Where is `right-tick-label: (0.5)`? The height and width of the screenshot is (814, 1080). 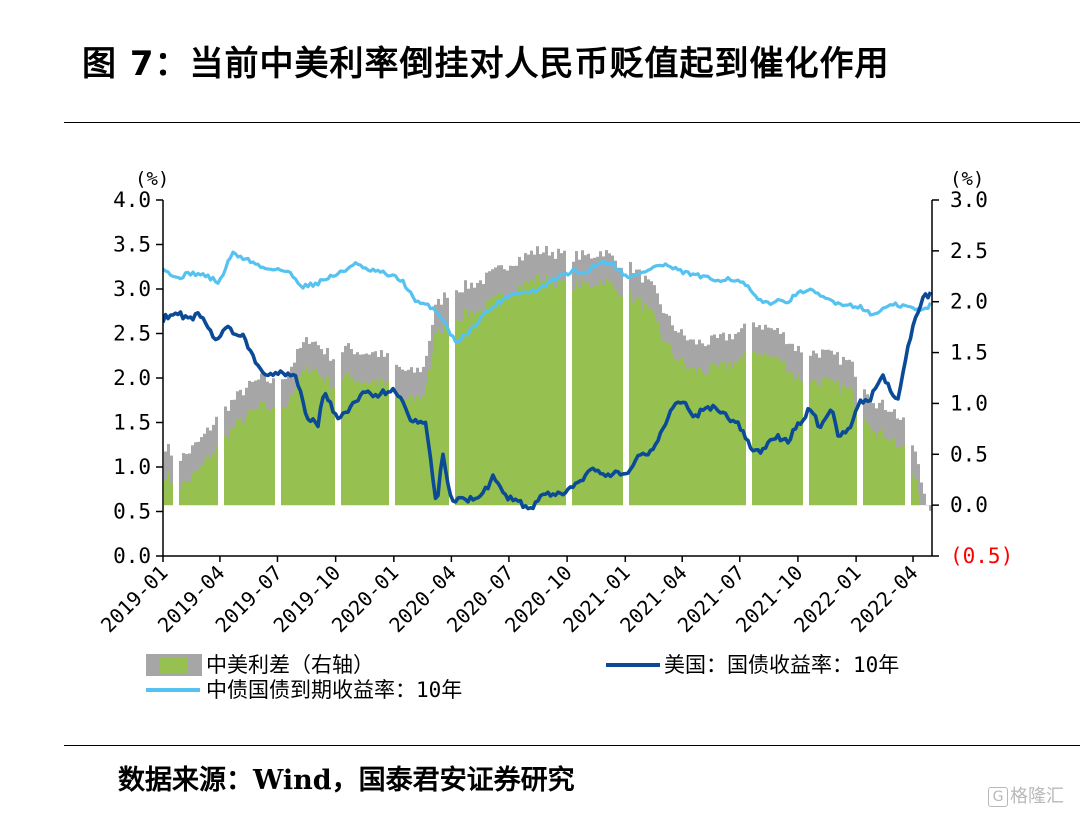 right-tick-label: (0.5) is located at coordinates (981, 556).